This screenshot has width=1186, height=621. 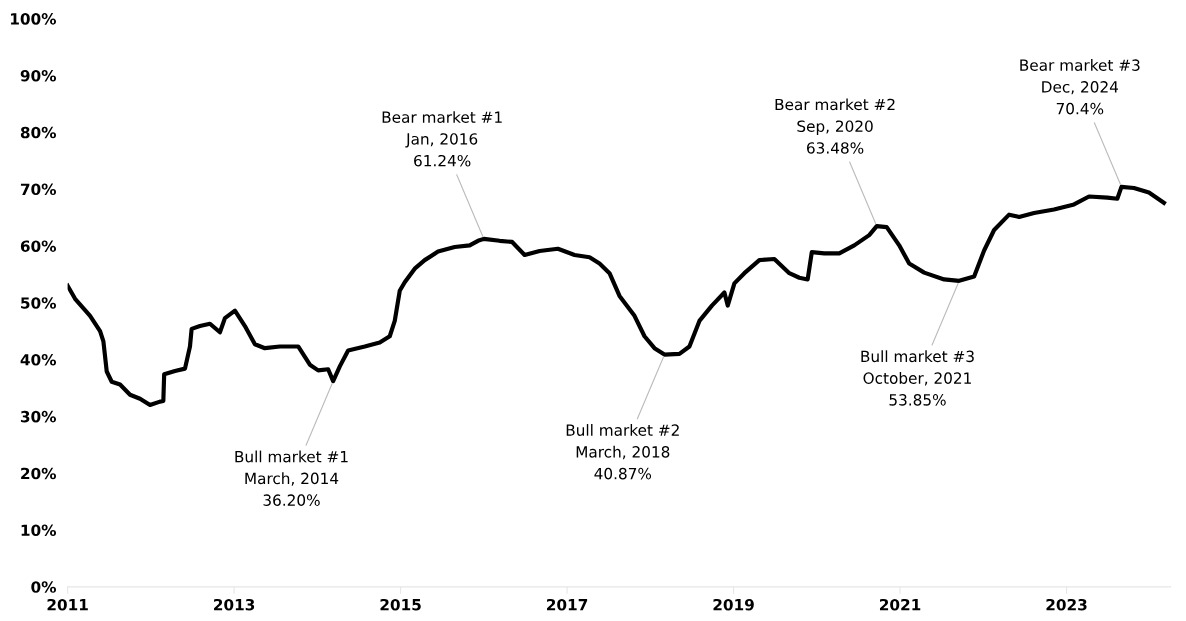 What do you see at coordinates (835, 126) in the screenshot?
I see `annotation: Bear market #2 Sep, 2020 63.48%` at bounding box center [835, 126].